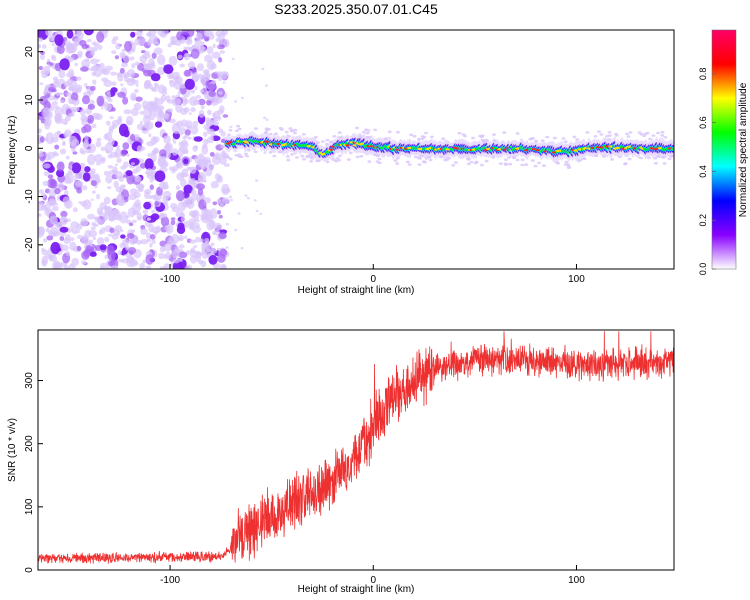  I want to click on colorbar-tick-label: 0.4, so click(703, 171).